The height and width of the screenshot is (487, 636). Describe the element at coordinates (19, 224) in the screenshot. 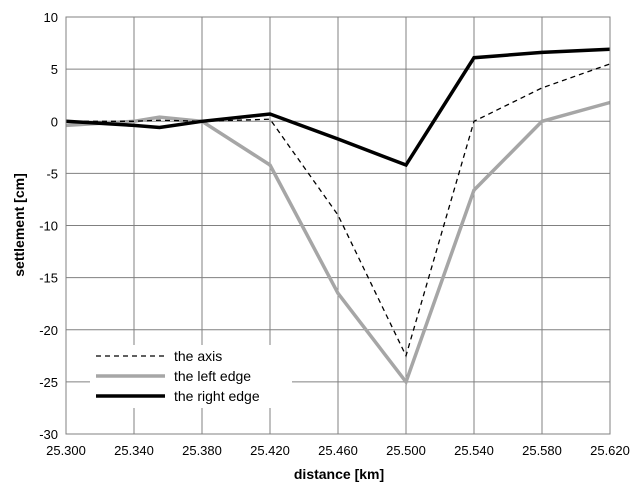

I see `y-axis-title: settlement [cm]` at that location.